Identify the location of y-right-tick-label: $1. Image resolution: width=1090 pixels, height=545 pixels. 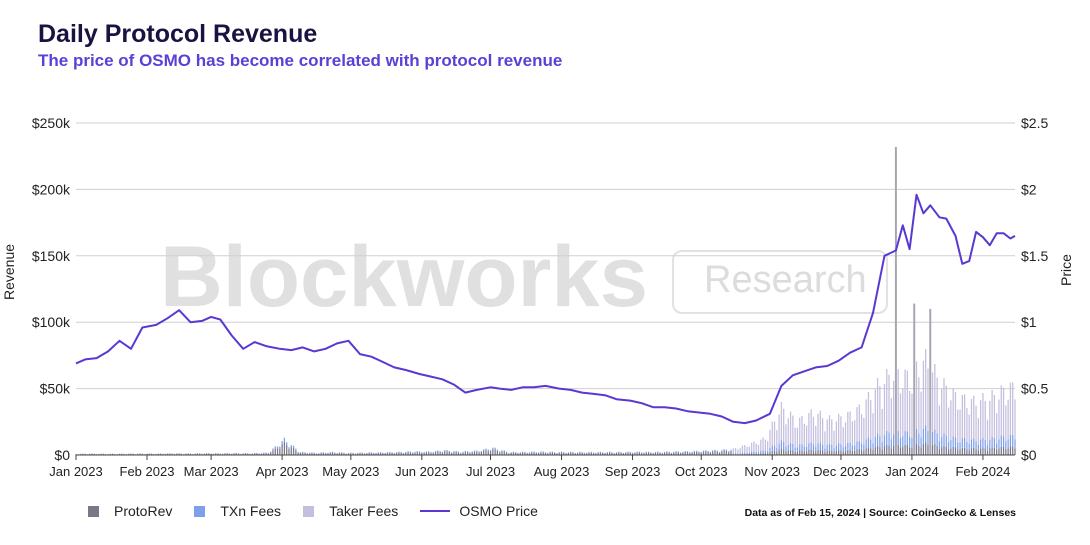
(1029, 322).